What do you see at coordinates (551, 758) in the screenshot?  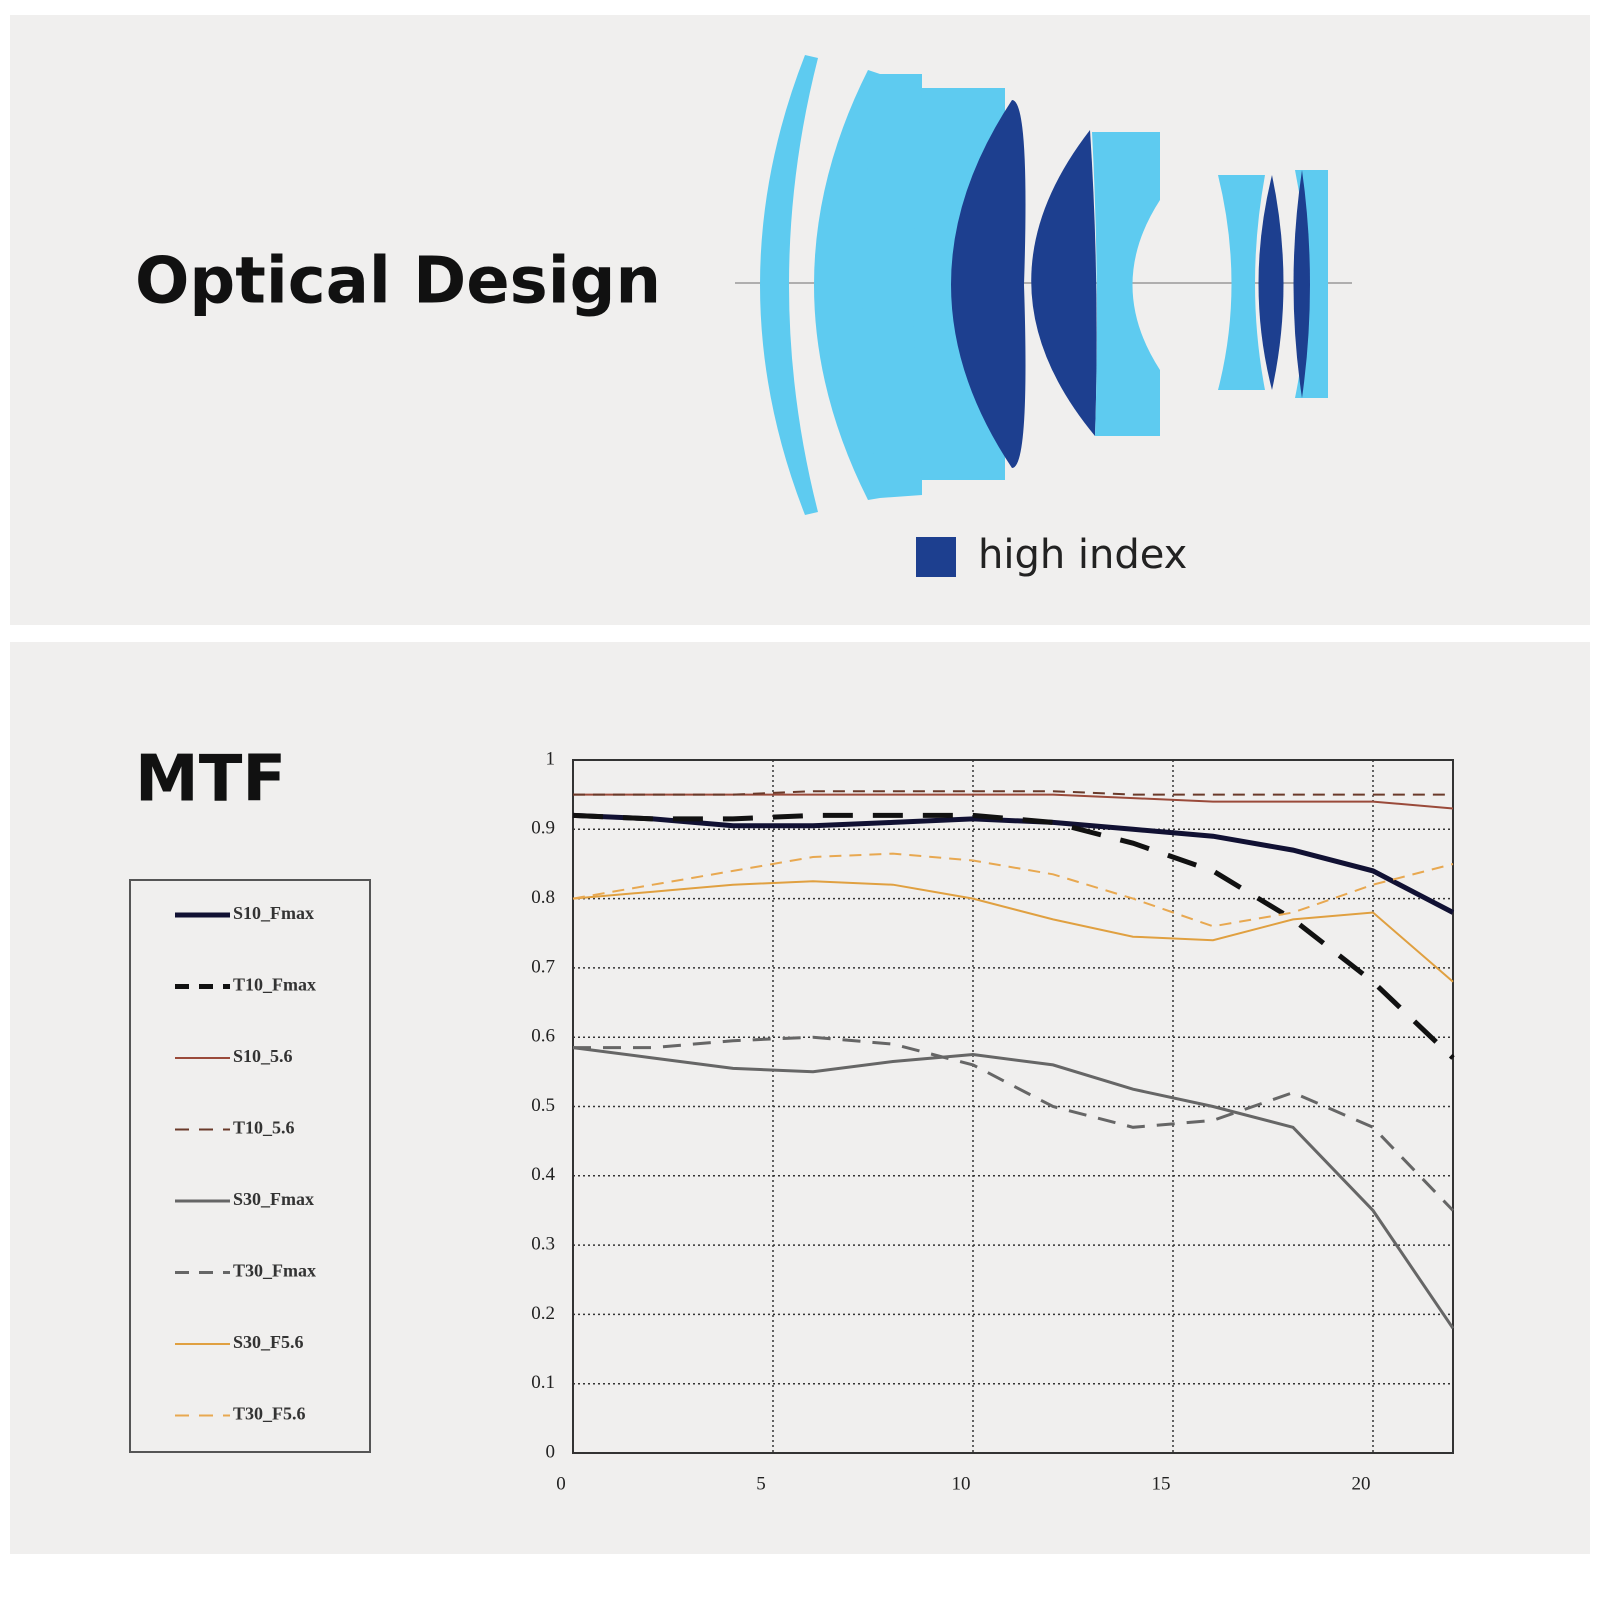 I see `y-tick-label: 1` at bounding box center [551, 758].